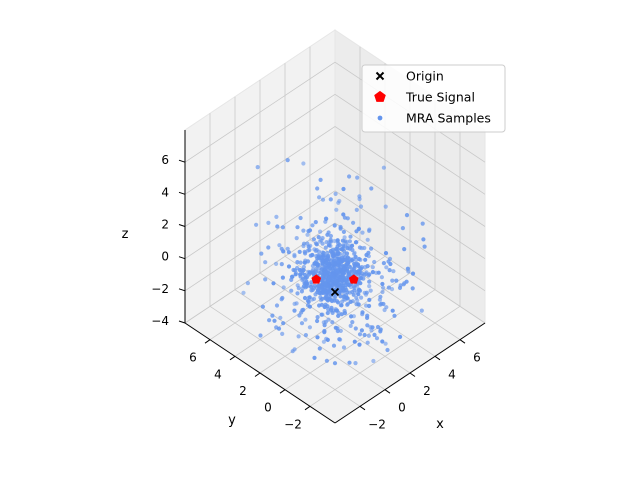  What do you see at coordinates (160, 289) in the screenshot?
I see `z-tick-label: −2` at bounding box center [160, 289].